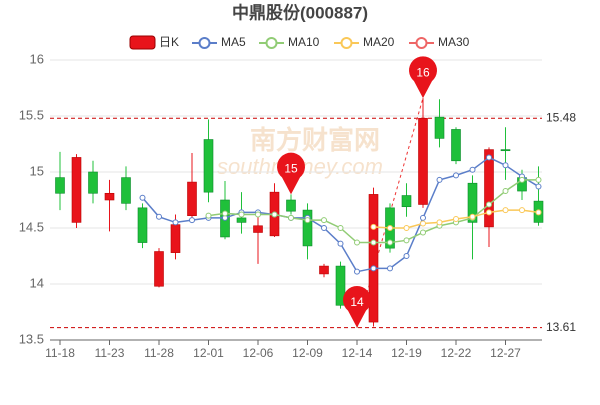 This screenshot has height=405, width=600. Describe the element at coordinates (505, 353) in the screenshot. I see `x-tick-label: 12-27` at that location.